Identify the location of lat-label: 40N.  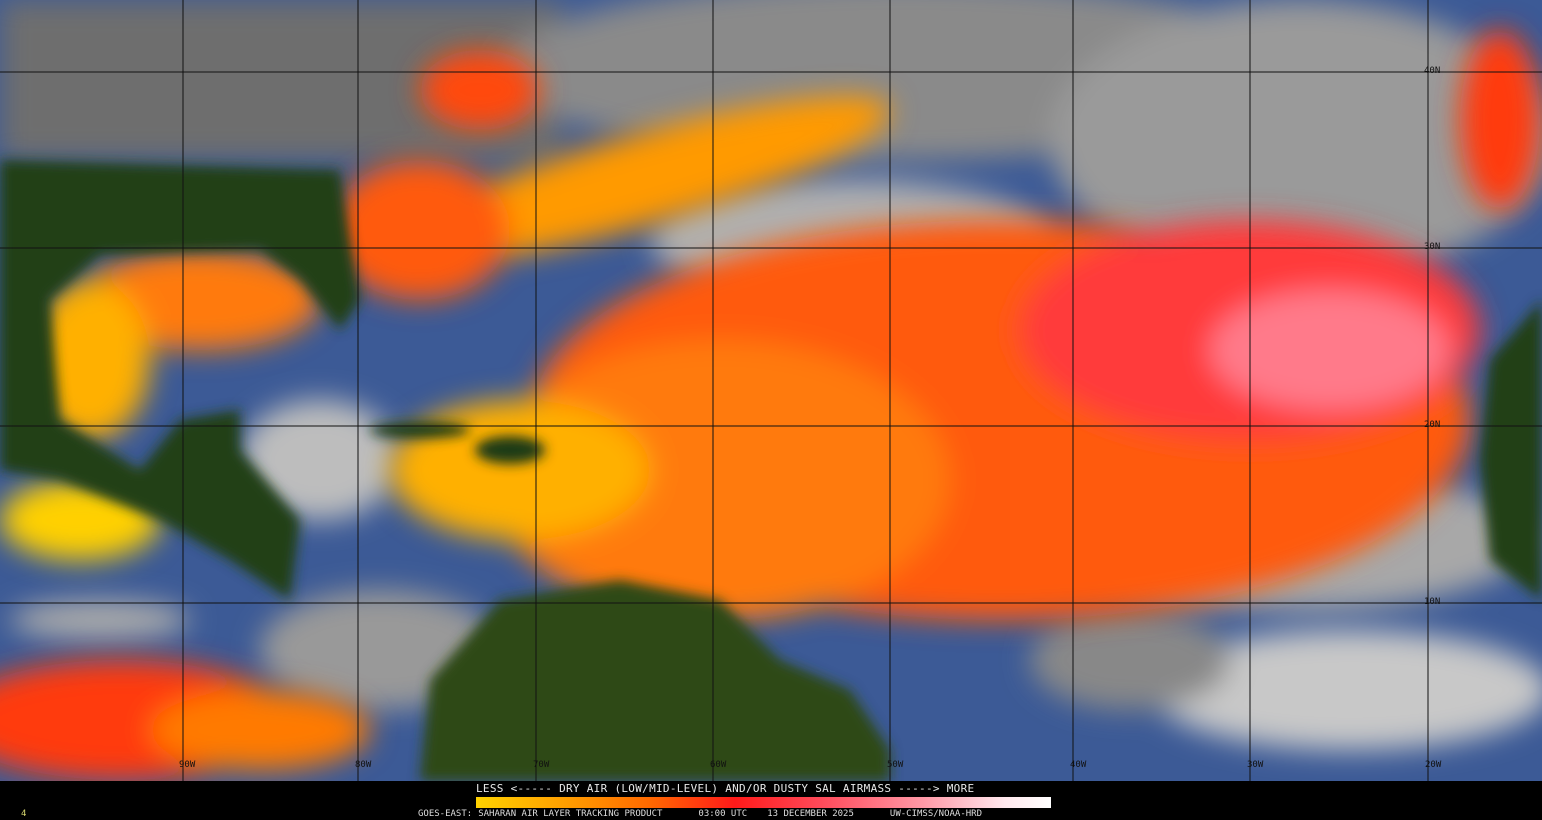
(1432, 71).